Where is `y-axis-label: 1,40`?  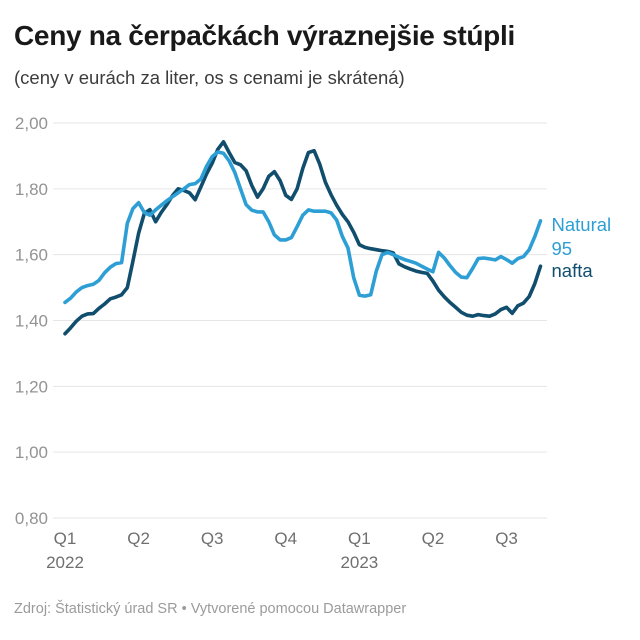 y-axis-label: 1,40 is located at coordinates (31, 321).